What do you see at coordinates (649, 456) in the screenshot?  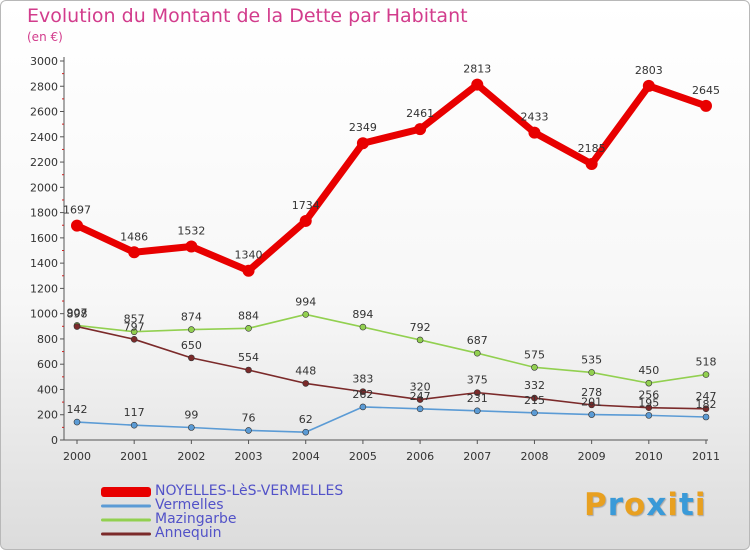 I see `x-tick-label: 2010` at bounding box center [649, 456].